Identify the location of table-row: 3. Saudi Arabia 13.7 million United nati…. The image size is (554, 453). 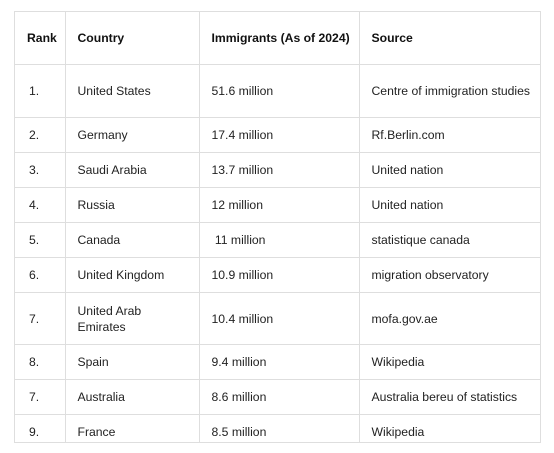
(277, 170).